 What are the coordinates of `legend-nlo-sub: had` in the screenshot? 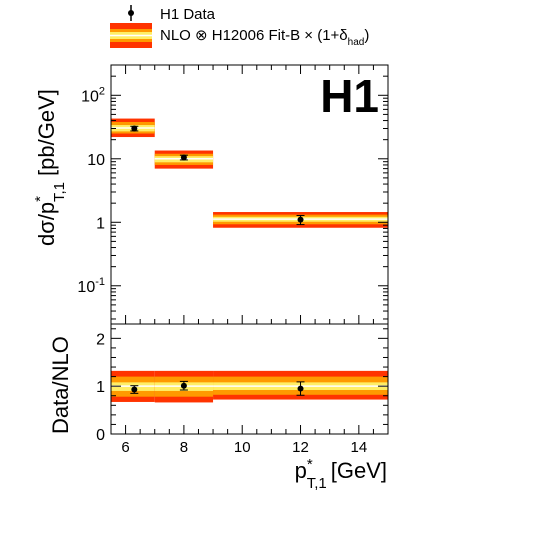 It's located at (356, 42).